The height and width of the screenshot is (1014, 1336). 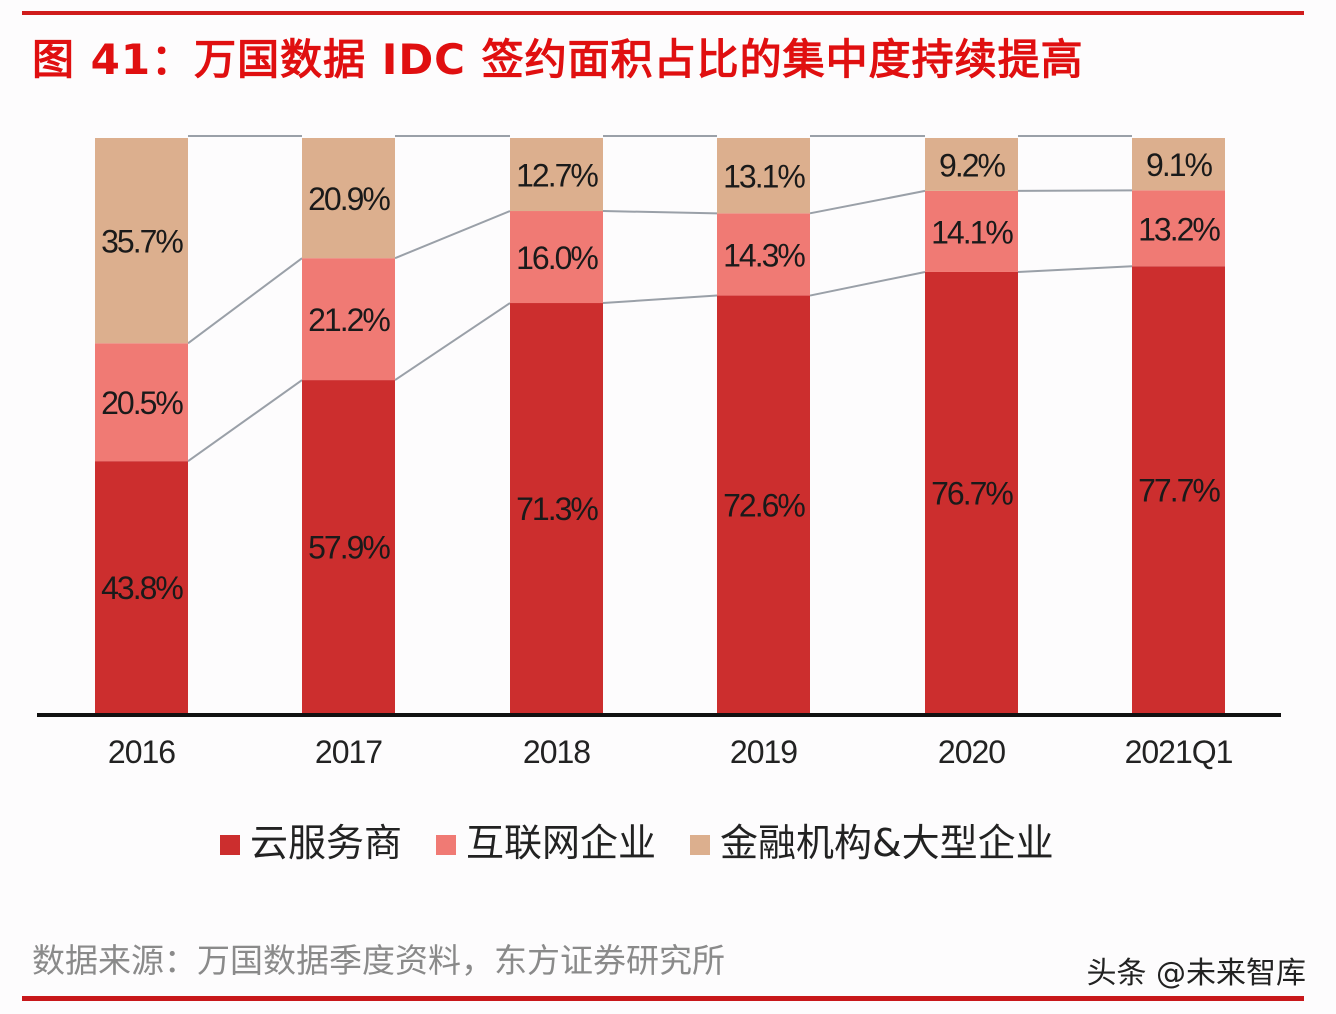 I want to click on x-axis-tick-label: 2018, so click(x=556, y=752).